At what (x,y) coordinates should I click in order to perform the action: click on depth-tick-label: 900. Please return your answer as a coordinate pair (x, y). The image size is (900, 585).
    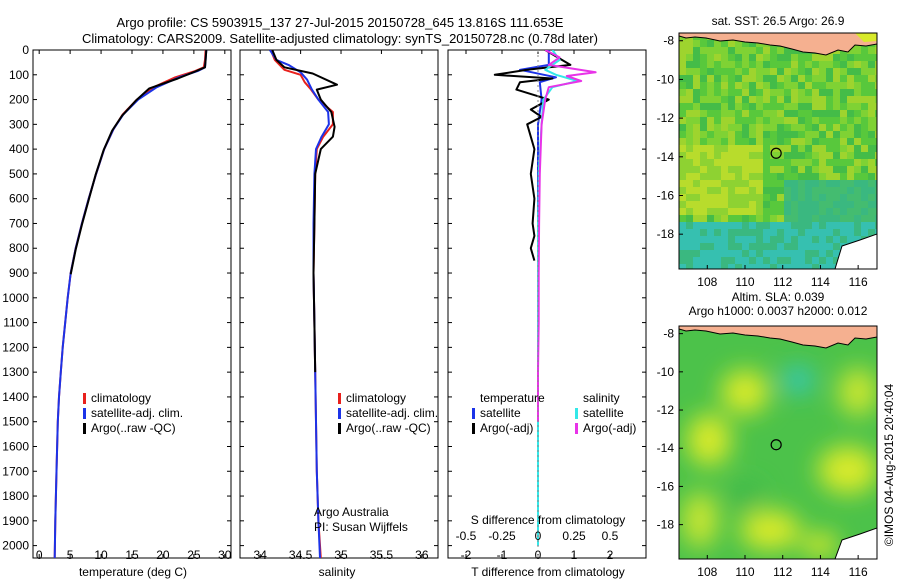
    Looking at the image, I should click on (19, 273).